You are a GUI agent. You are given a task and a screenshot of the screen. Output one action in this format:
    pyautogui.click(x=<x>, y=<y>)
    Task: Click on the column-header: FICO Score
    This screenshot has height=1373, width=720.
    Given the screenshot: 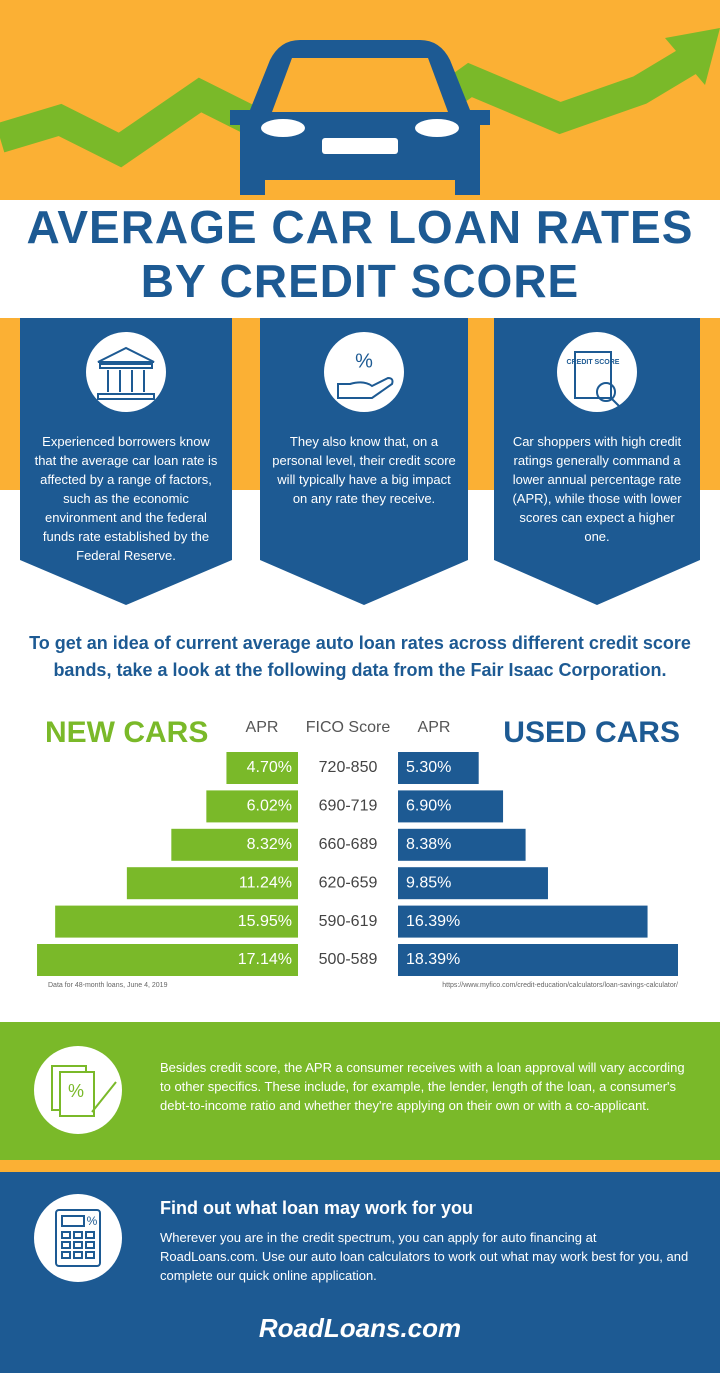 What is the action you would take?
    pyautogui.click(x=348, y=727)
    